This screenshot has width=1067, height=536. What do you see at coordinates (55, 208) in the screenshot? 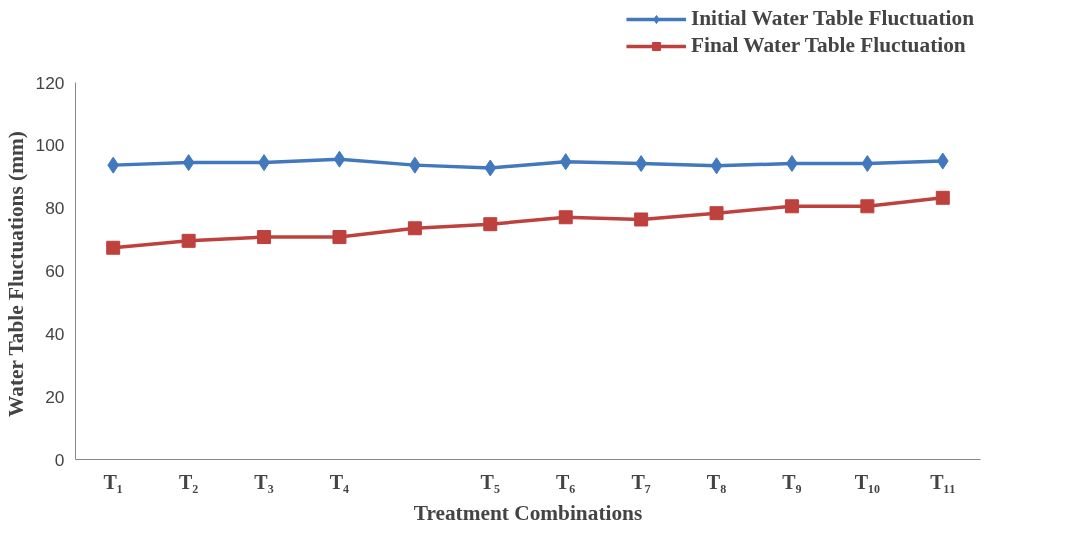
I see `y-tick-label: 80` at bounding box center [55, 208].